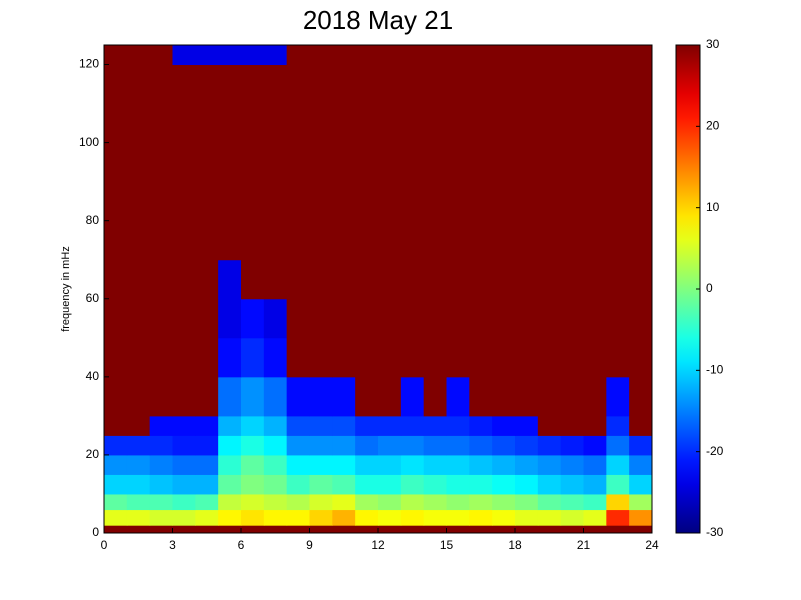 This screenshot has width=801, height=600. What do you see at coordinates (89, 142) in the screenshot?
I see `y-tick-label: 100` at bounding box center [89, 142].